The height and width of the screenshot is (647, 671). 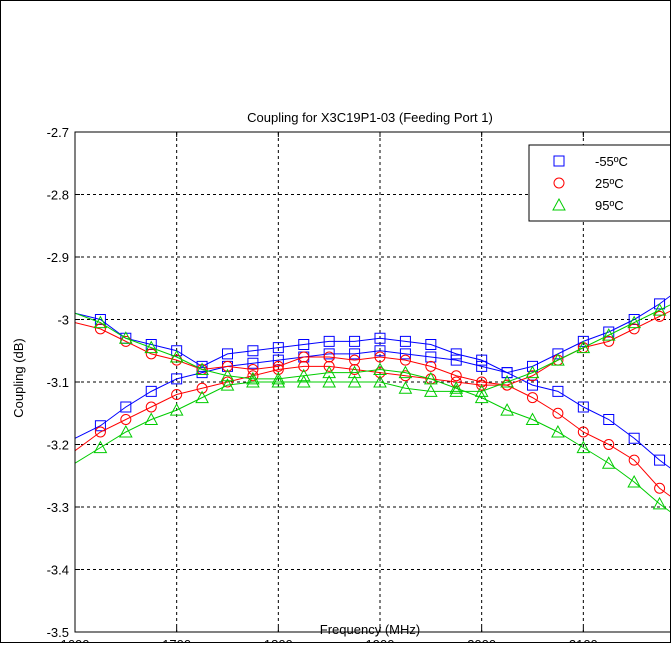 I want to click on legend: -55ºC 25ºC 95ºC, so click(x=599, y=183).